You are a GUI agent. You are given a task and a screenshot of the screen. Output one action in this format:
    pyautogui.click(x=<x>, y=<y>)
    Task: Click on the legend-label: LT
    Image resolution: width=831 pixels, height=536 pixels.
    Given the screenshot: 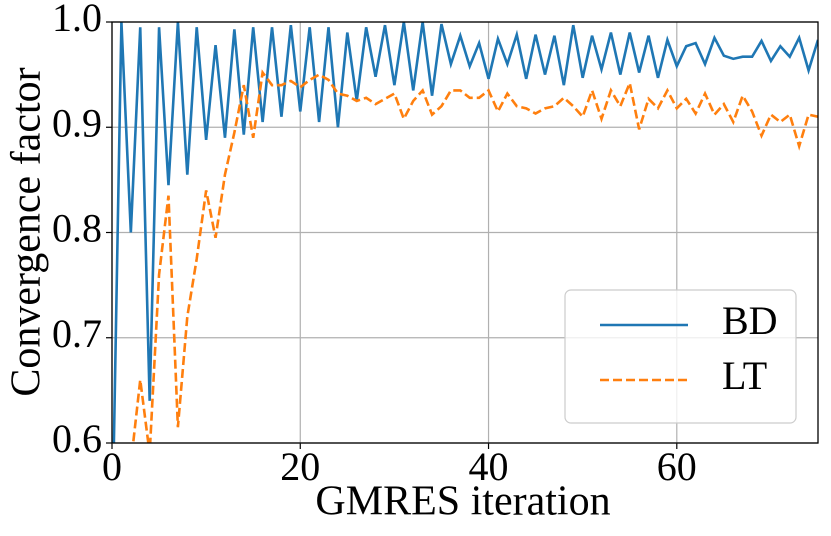 What is the action you would take?
    pyautogui.click(x=744, y=375)
    